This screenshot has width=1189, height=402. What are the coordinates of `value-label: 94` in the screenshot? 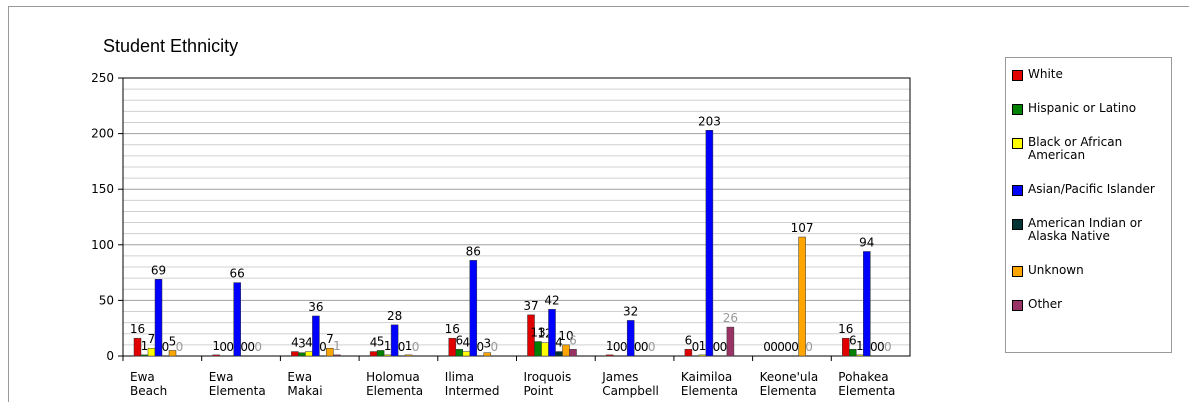 It's located at (866, 242).